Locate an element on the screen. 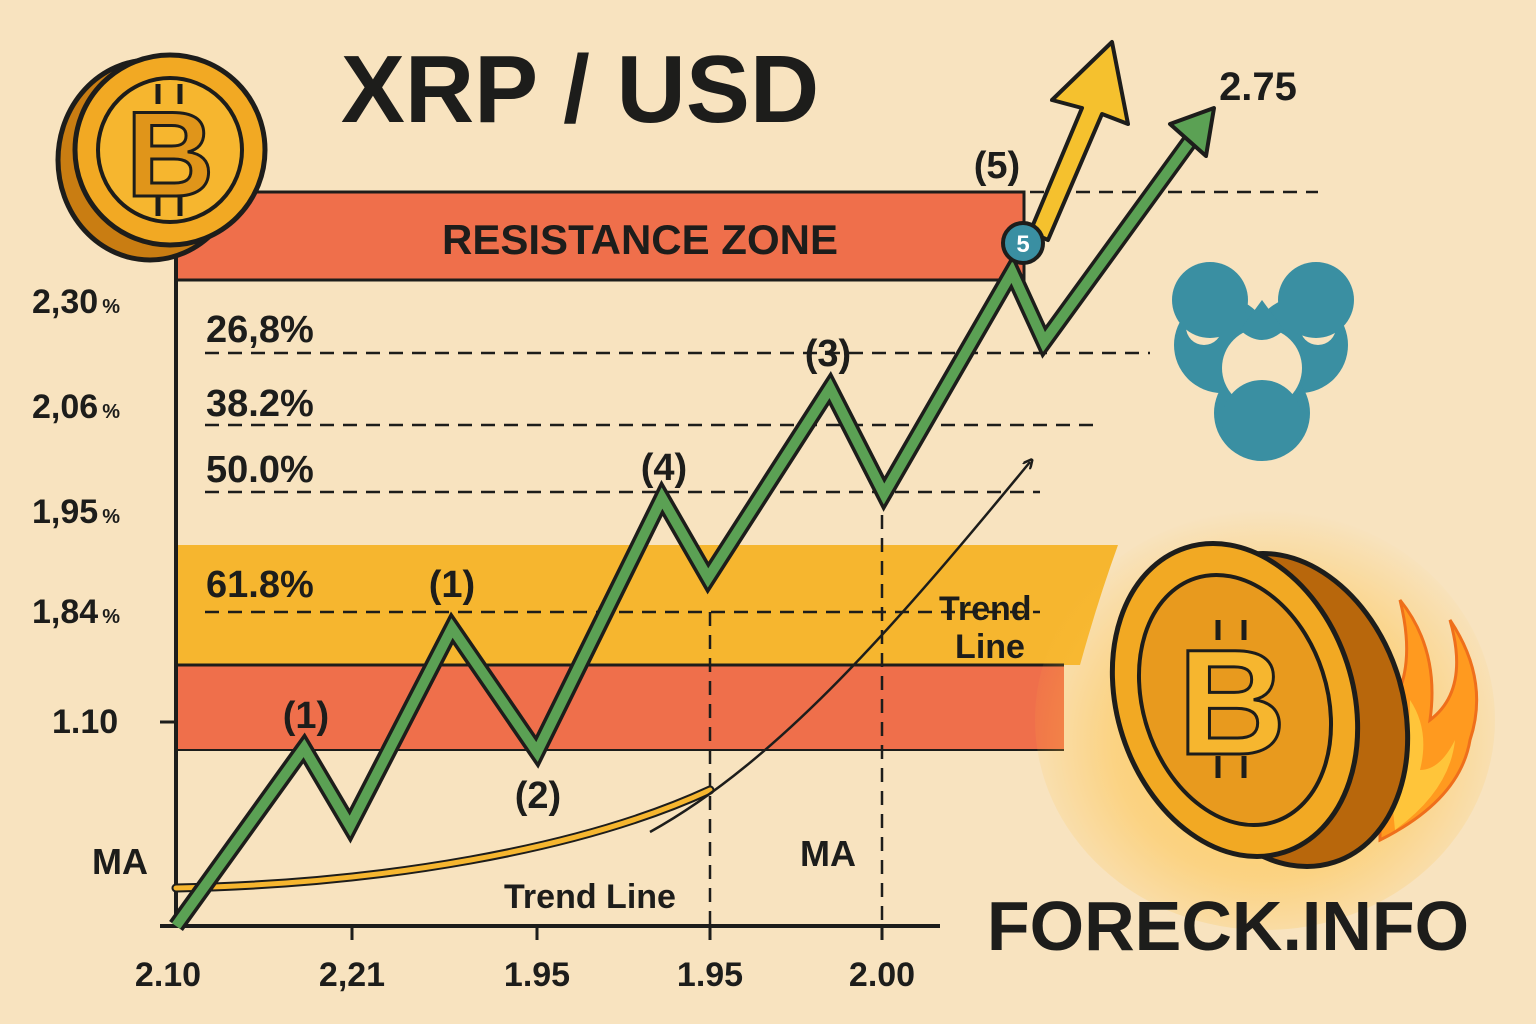  bitcoin-coin-icon: B is located at coordinates (161, 157).